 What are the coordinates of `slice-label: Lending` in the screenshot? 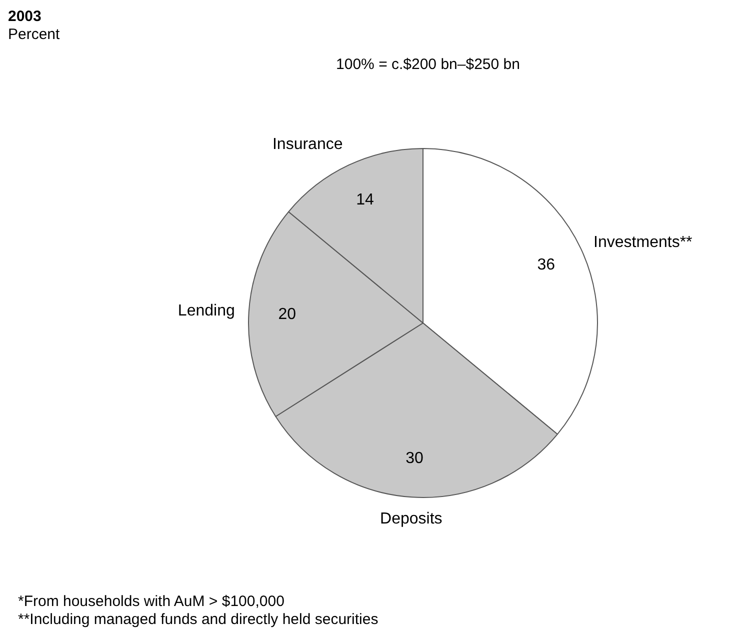 It's located at (206, 311).